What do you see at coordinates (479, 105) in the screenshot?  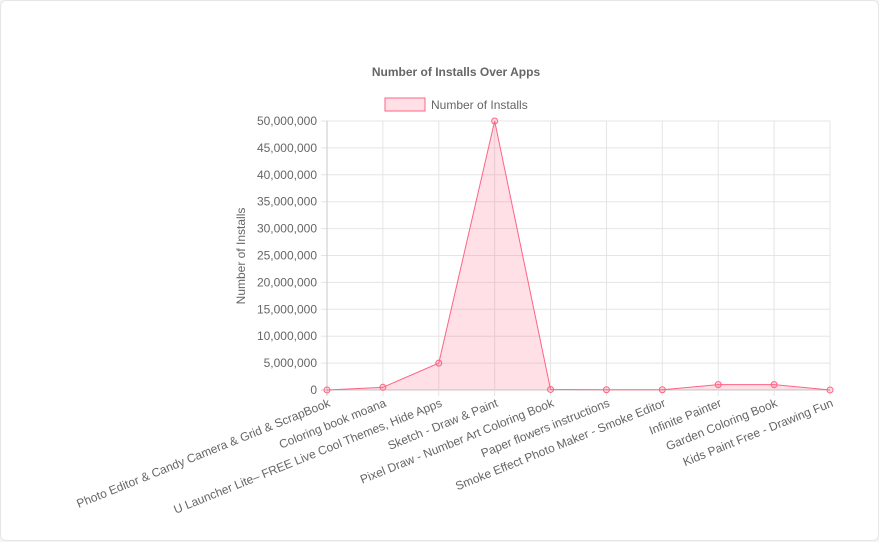 I see `legend-label: Number of Installs` at bounding box center [479, 105].